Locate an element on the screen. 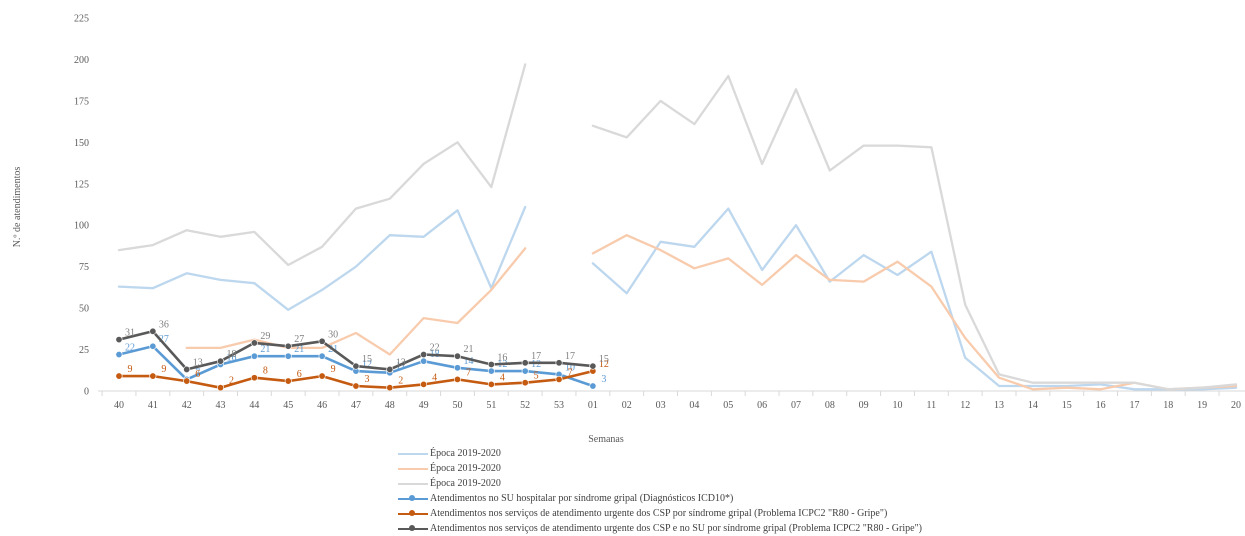 Image resolution: width=1245 pixels, height=536 pixels. x-tick-label: 48 is located at coordinates (390, 405).